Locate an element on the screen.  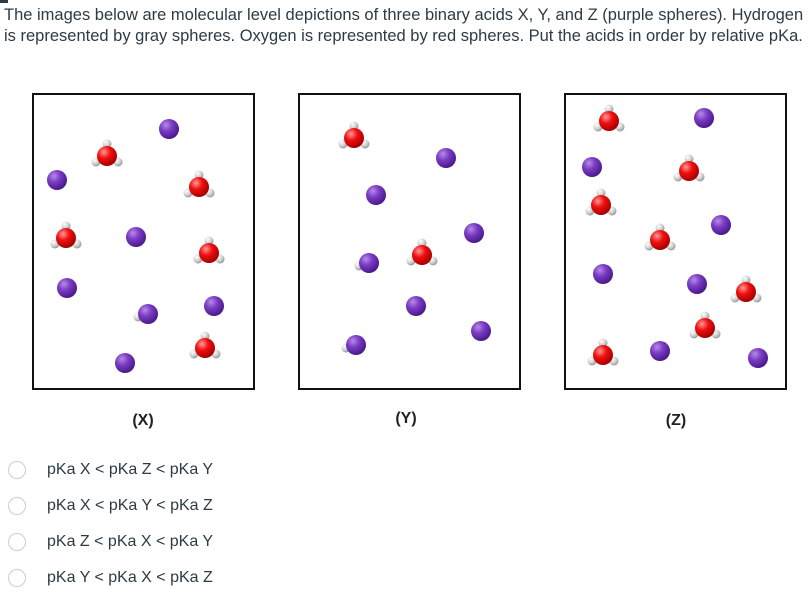
answer-option-1: pKa X < pKa Z < pKa Y is located at coordinates (110, 470).